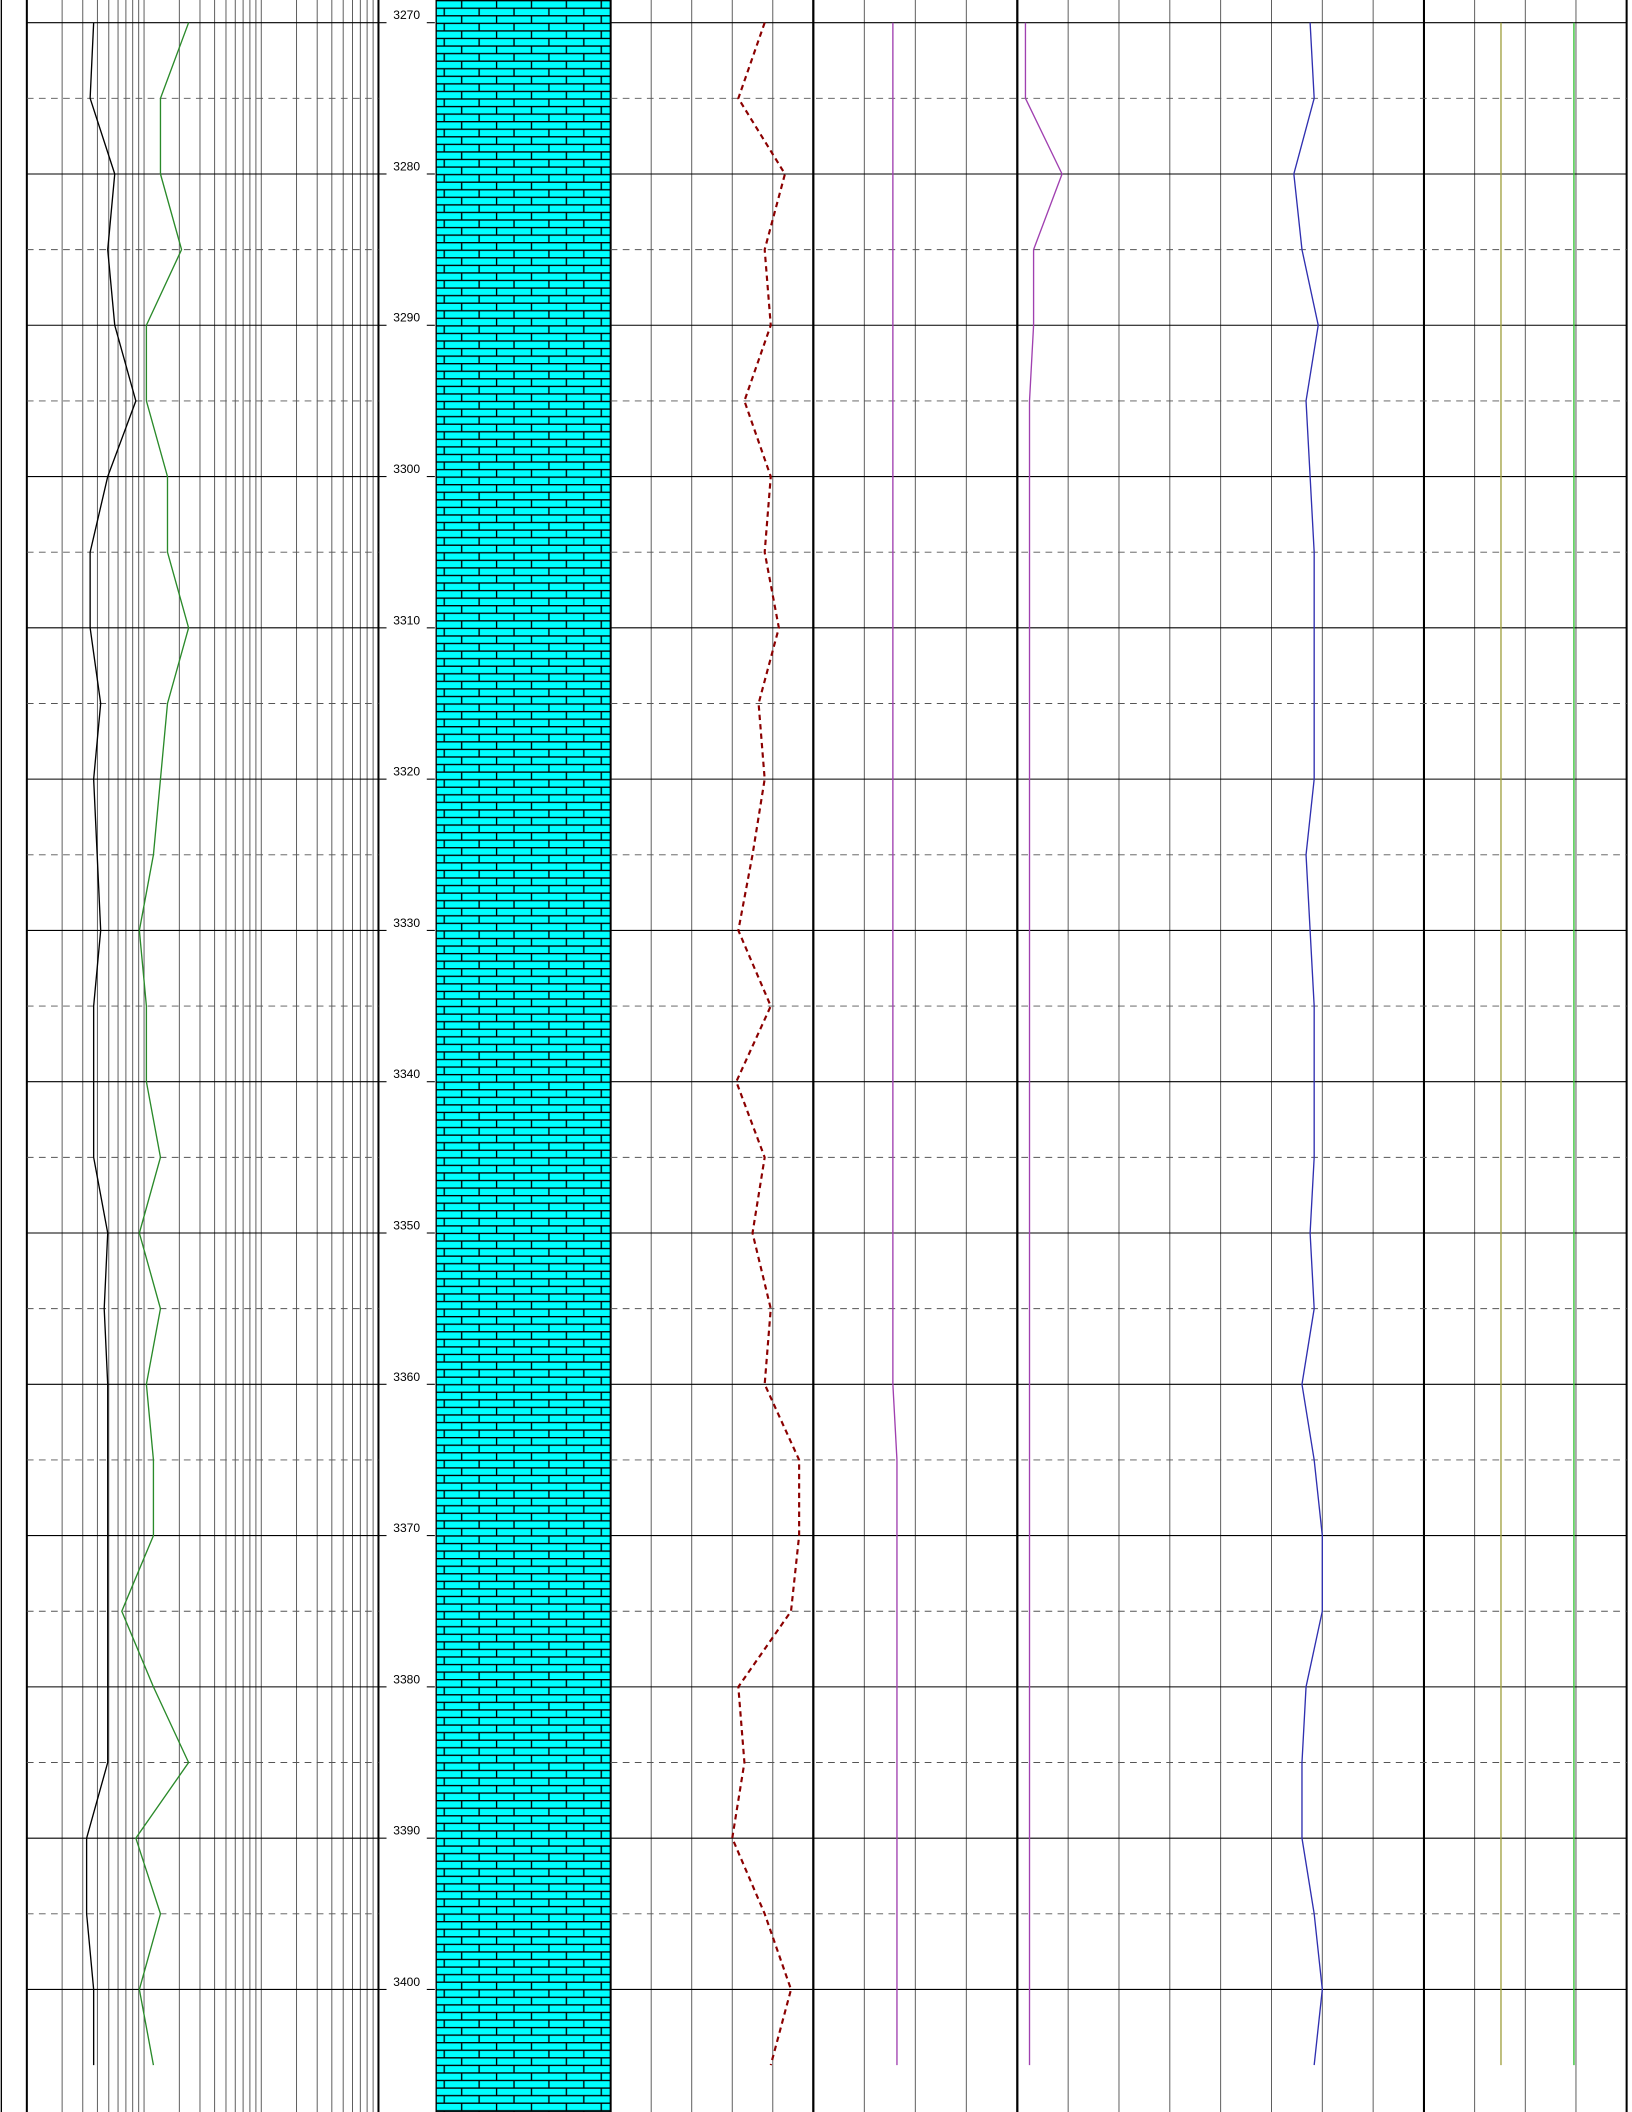 The width and height of the screenshot is (1632, 2112). What do you see at coordinates (406, 1679) in the screenshot?
I see `depth-label: 3380` at bounding box center [406, 1679].